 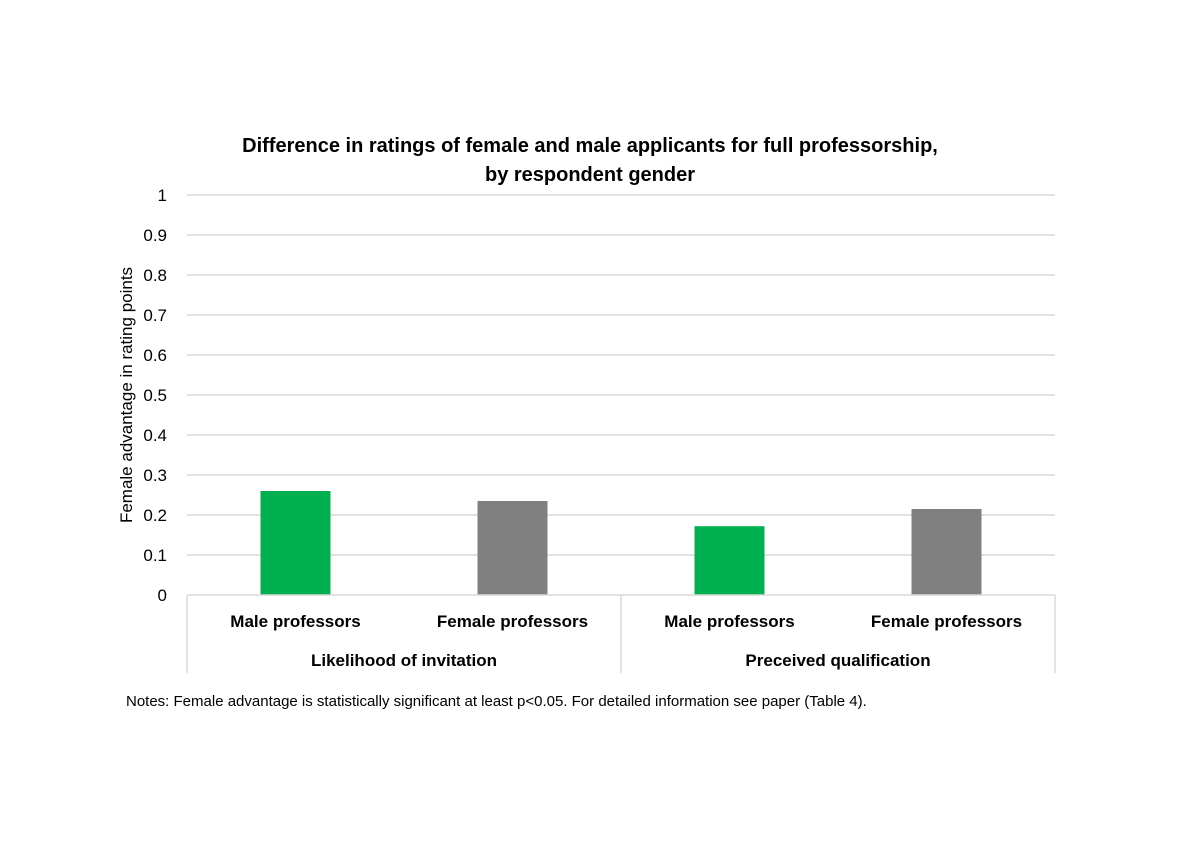 I want to click on y-tick-label: 0.7, so click(x=155, y=315).